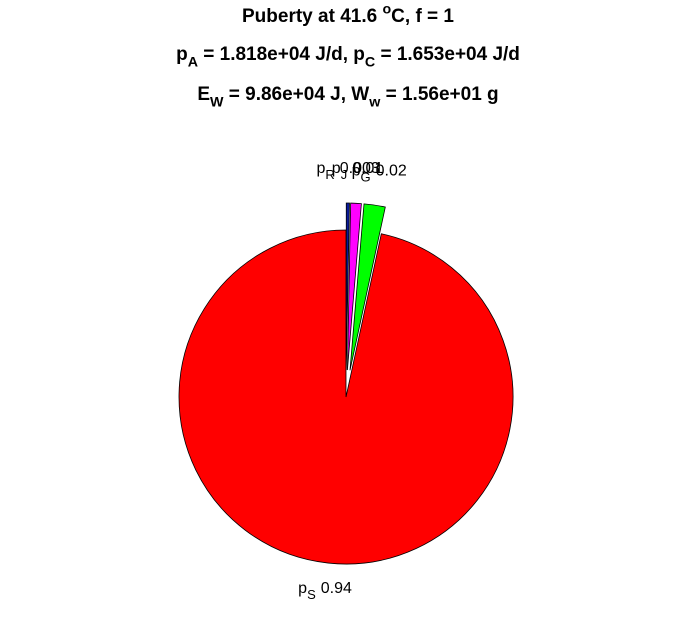 Image resolution: width=696 pixels, height=618 pixels. I want to click on label-value: 0.003, so click(360, 168).